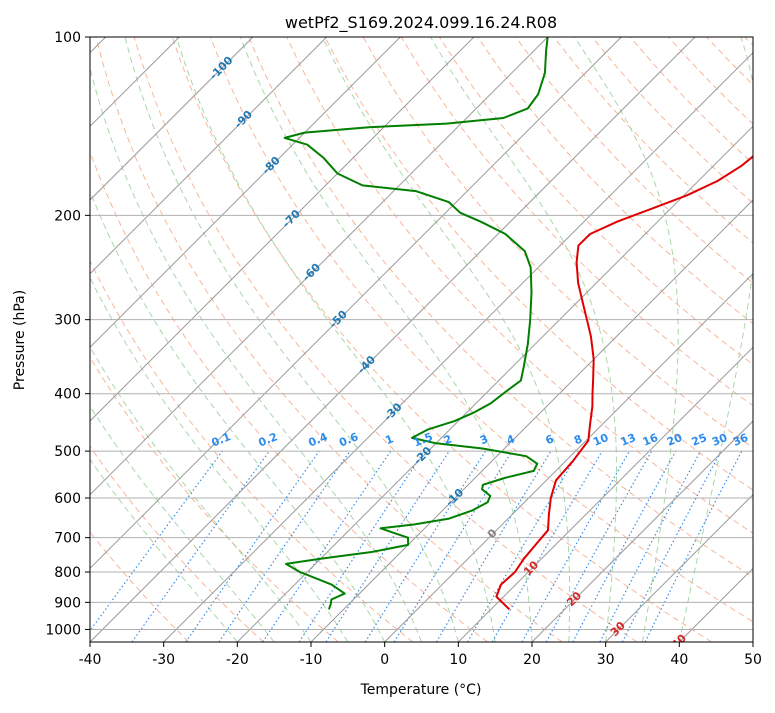 Image resolution: width=775 pixels, height=713 pixels. What do you see at coordinates (753, 660) in the screenshot?
I see `x-tick-label: 50` at bounding box center [753, 660].